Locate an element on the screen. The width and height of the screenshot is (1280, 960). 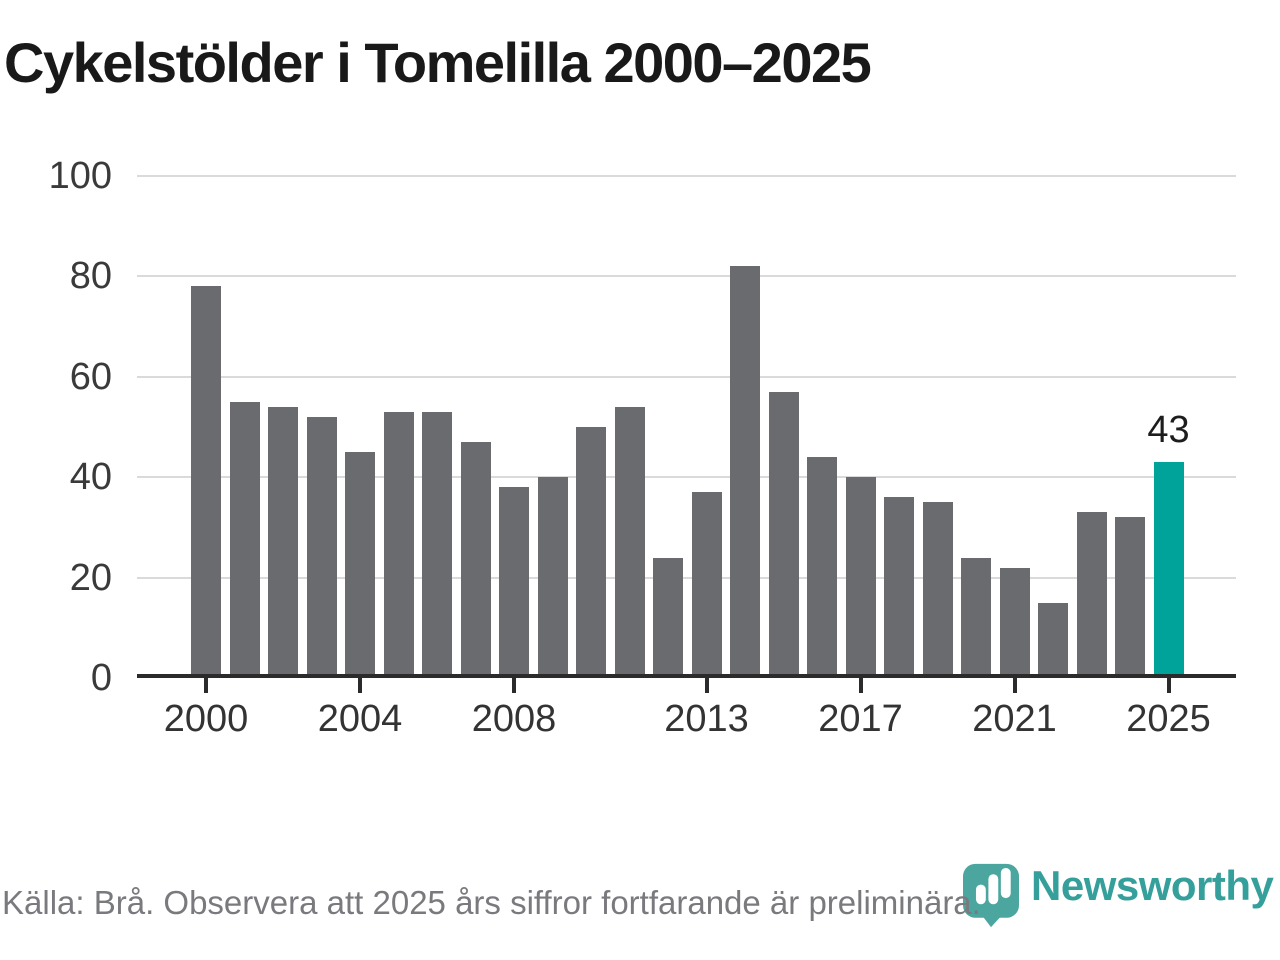
bar-2006 is located at coordinates (437, 545).